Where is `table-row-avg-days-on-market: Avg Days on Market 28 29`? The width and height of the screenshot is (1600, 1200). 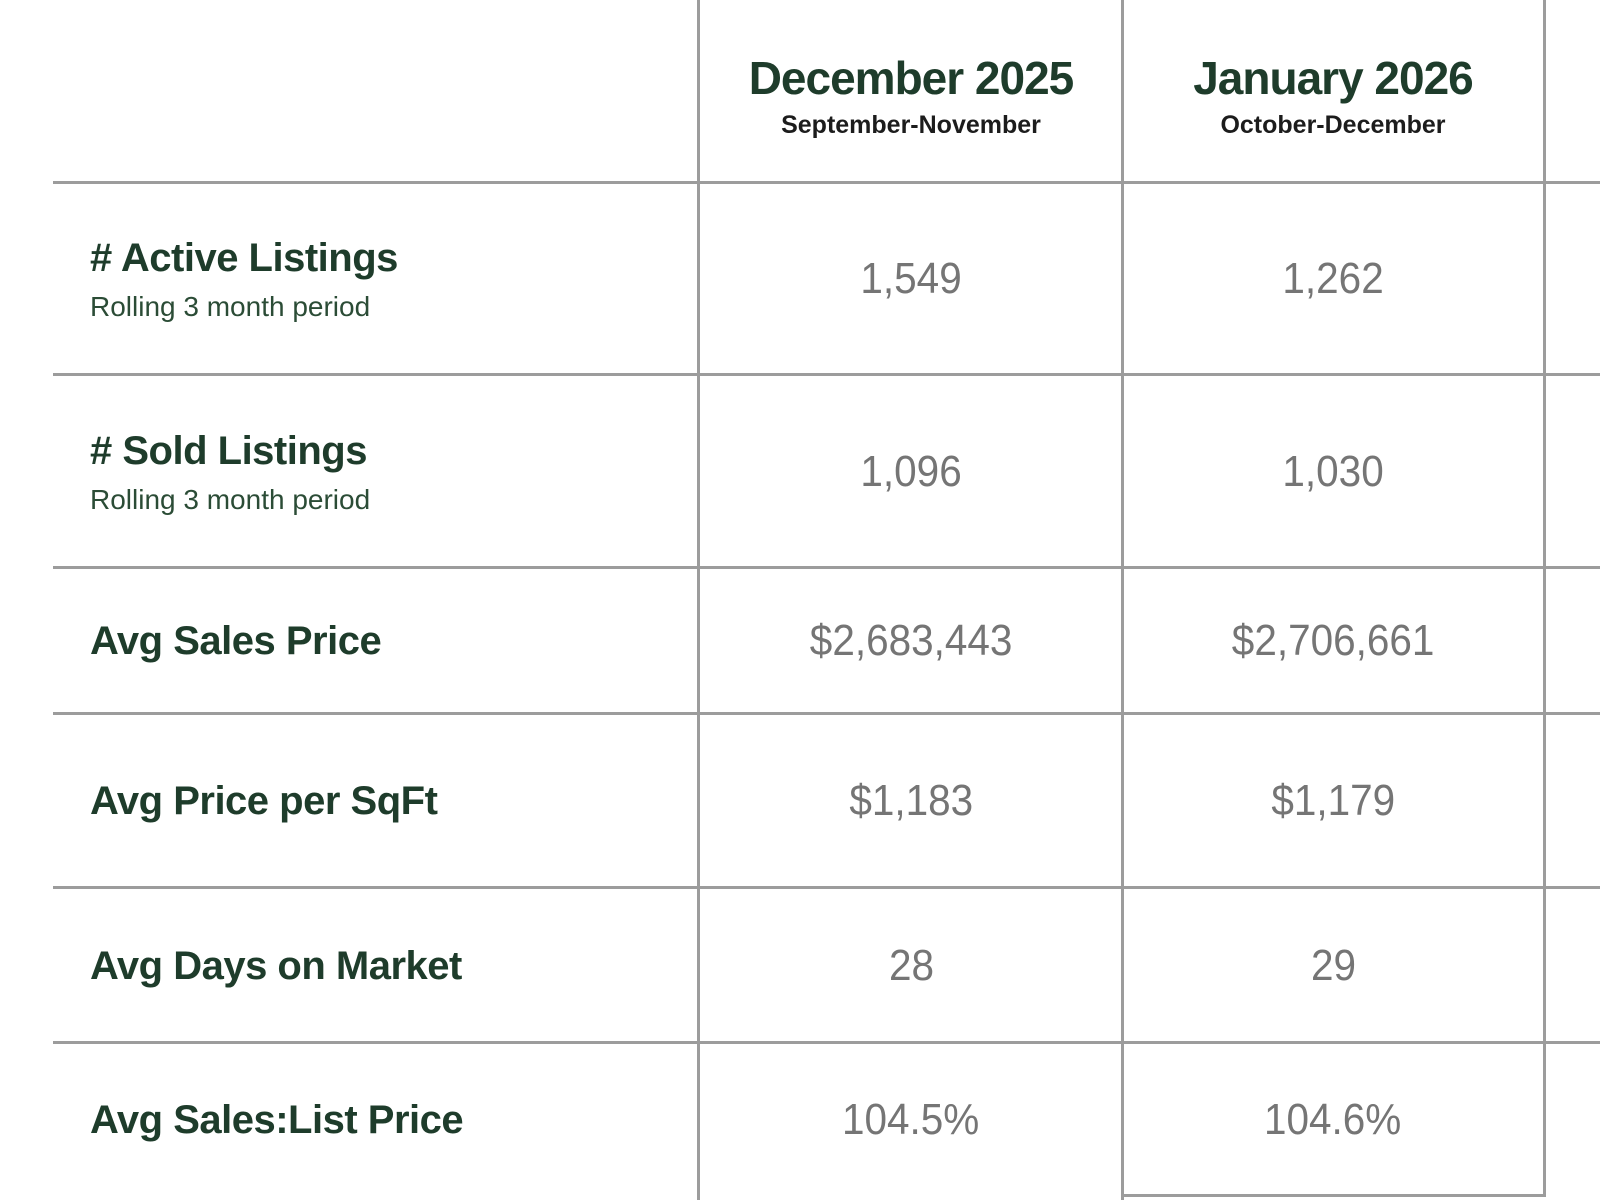
table-row-avg-days-on-market: Avg Days on Market 28 29 is located at coordinates (800, 965).